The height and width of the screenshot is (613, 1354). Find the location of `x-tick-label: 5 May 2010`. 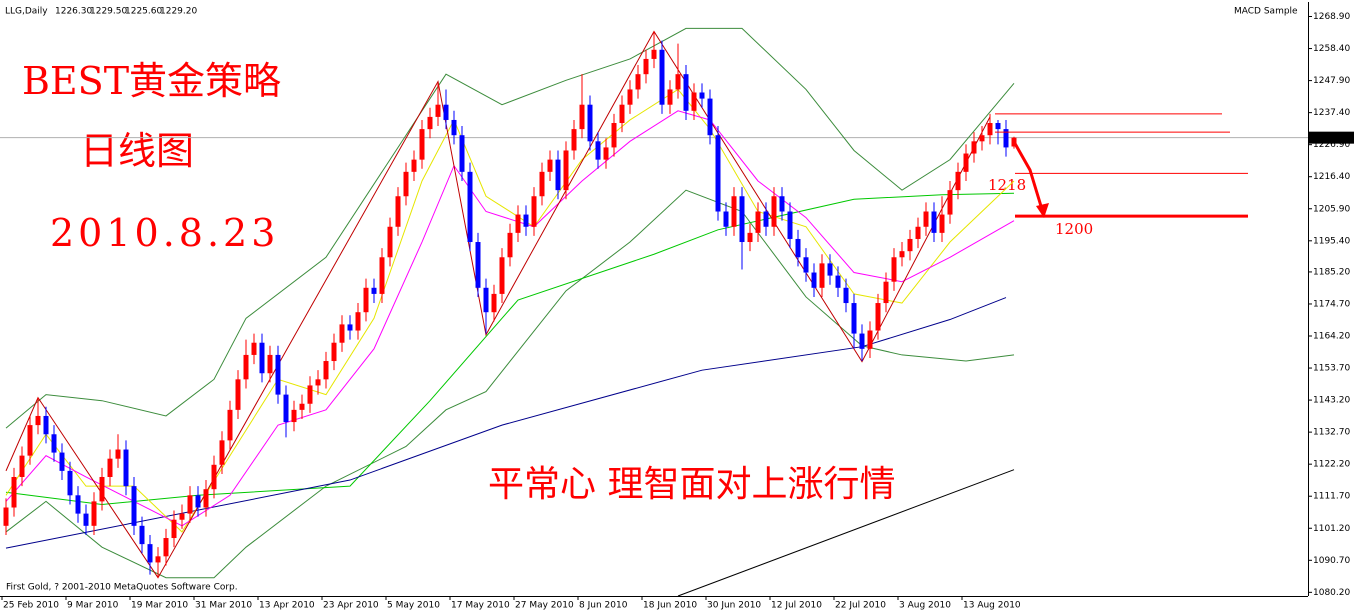

x-tick-label: 5 May 2010 is located at coordinates (413, 606).